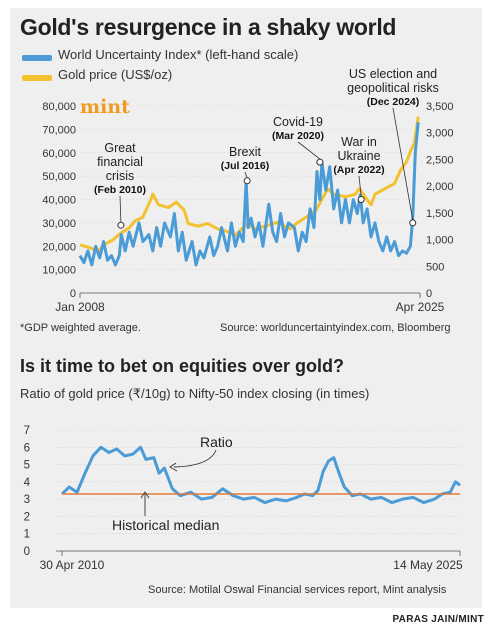  What do you see at coordinates (440, 107) in the screenshot?
I see `y-right-tick-label: 3,500` at bounding box center [440, 107].